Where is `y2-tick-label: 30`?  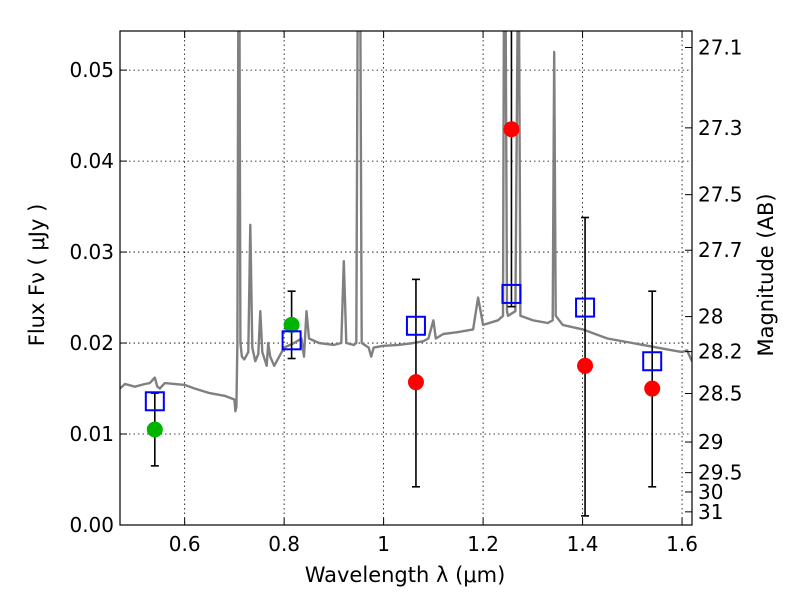 y2-tick-label: 30 is located at coordinates (710, 492).